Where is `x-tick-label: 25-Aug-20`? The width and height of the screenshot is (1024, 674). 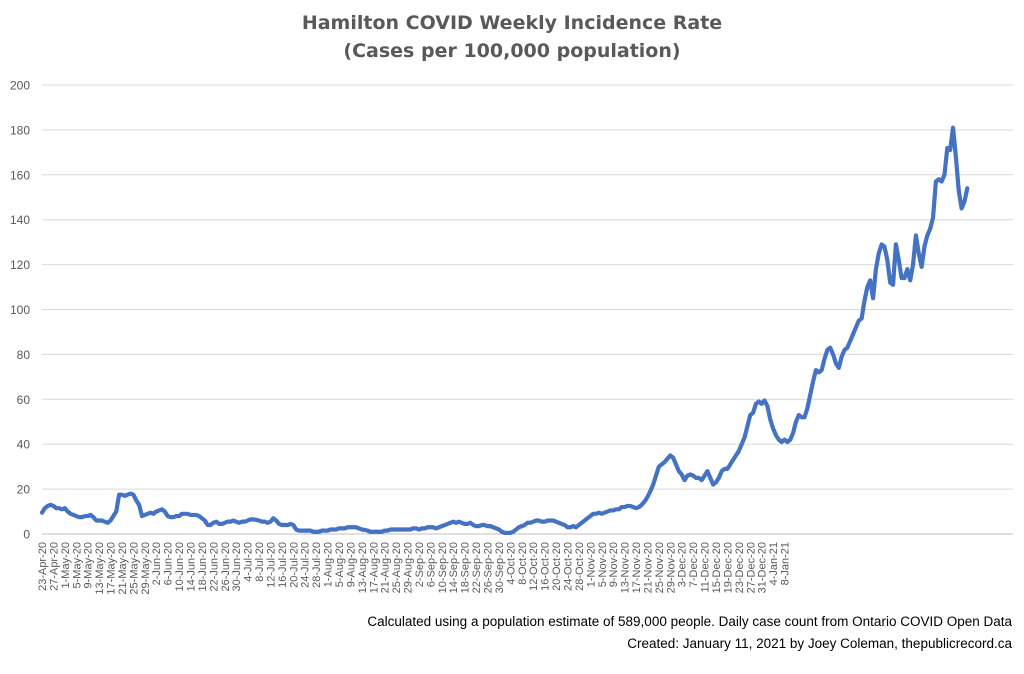
x-tick-label: 25-Aug-20 is located at coordinates (397, 567).